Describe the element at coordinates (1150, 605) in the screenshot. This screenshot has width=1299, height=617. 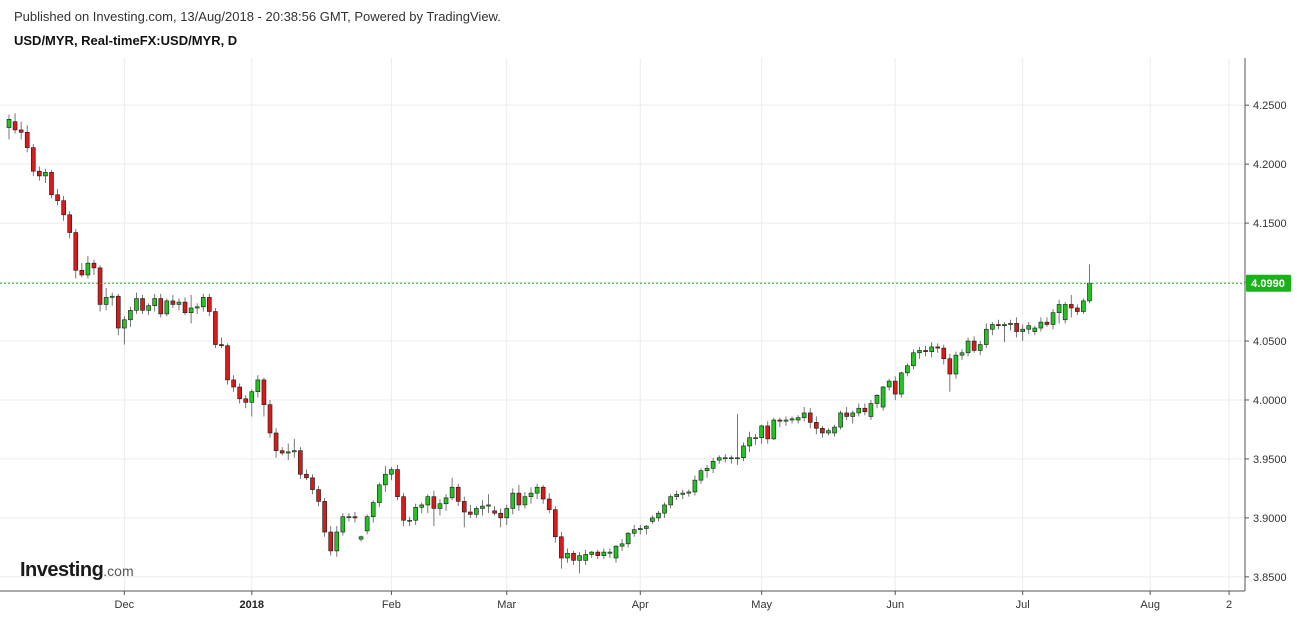
I see `time-tick-label: Aug` at that location.